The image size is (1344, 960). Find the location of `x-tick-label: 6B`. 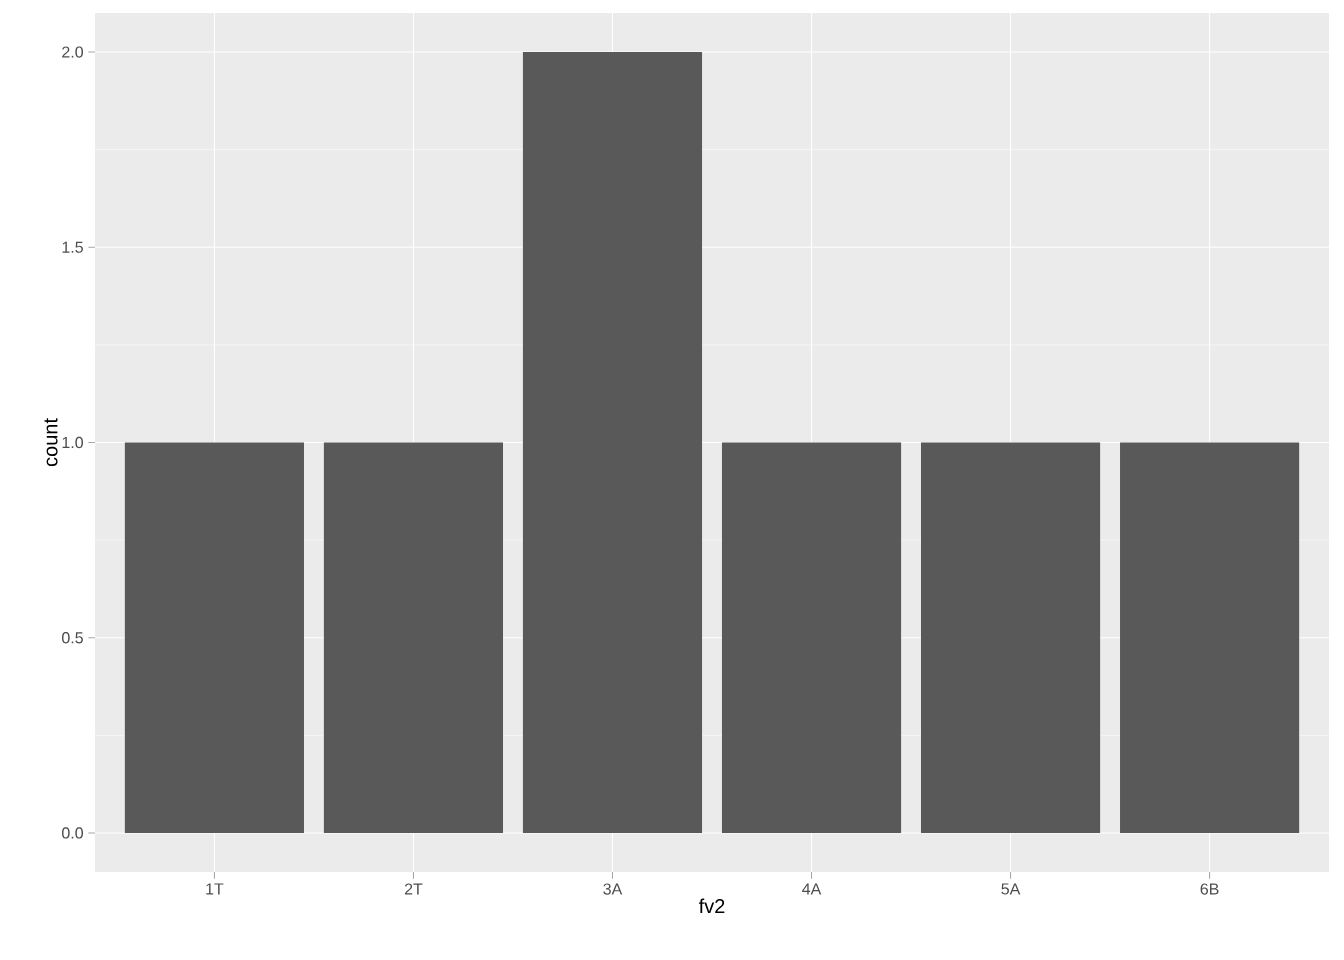

x-tick-label: 6B is located at coordinates (1209, 889).